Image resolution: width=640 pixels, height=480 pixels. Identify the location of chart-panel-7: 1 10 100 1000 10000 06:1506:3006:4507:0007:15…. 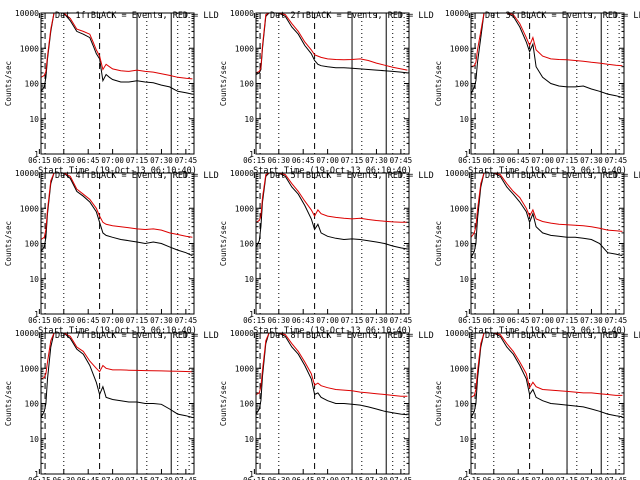
(111, 404).